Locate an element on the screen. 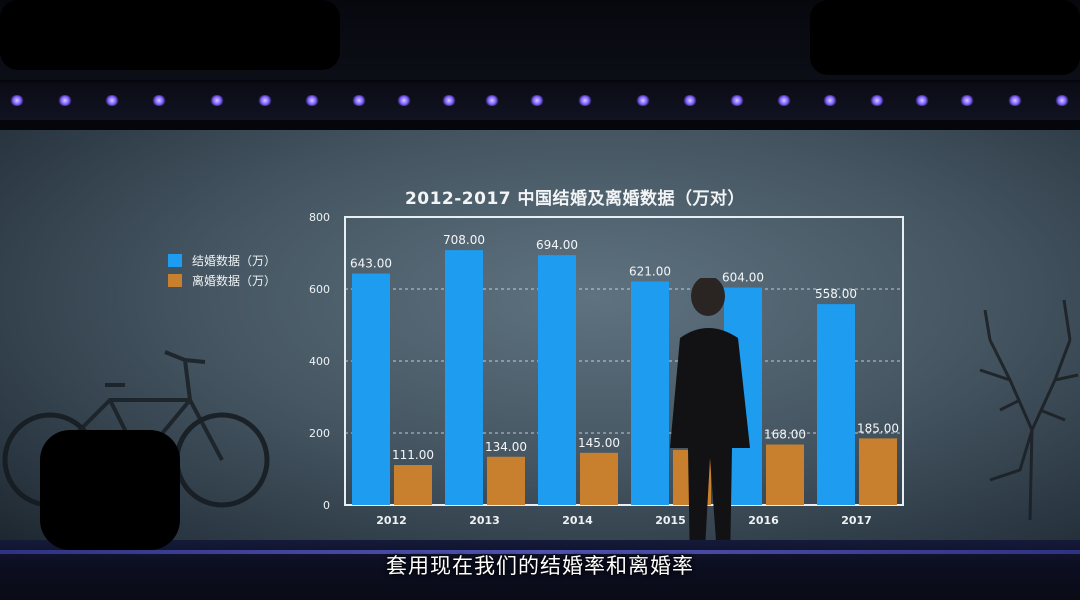 Image resolution: width=1080 pixels, height=600 pixels. chart-legend: 结婚数据（万） 离婚数据（万） is located at coordinates (222, 270).